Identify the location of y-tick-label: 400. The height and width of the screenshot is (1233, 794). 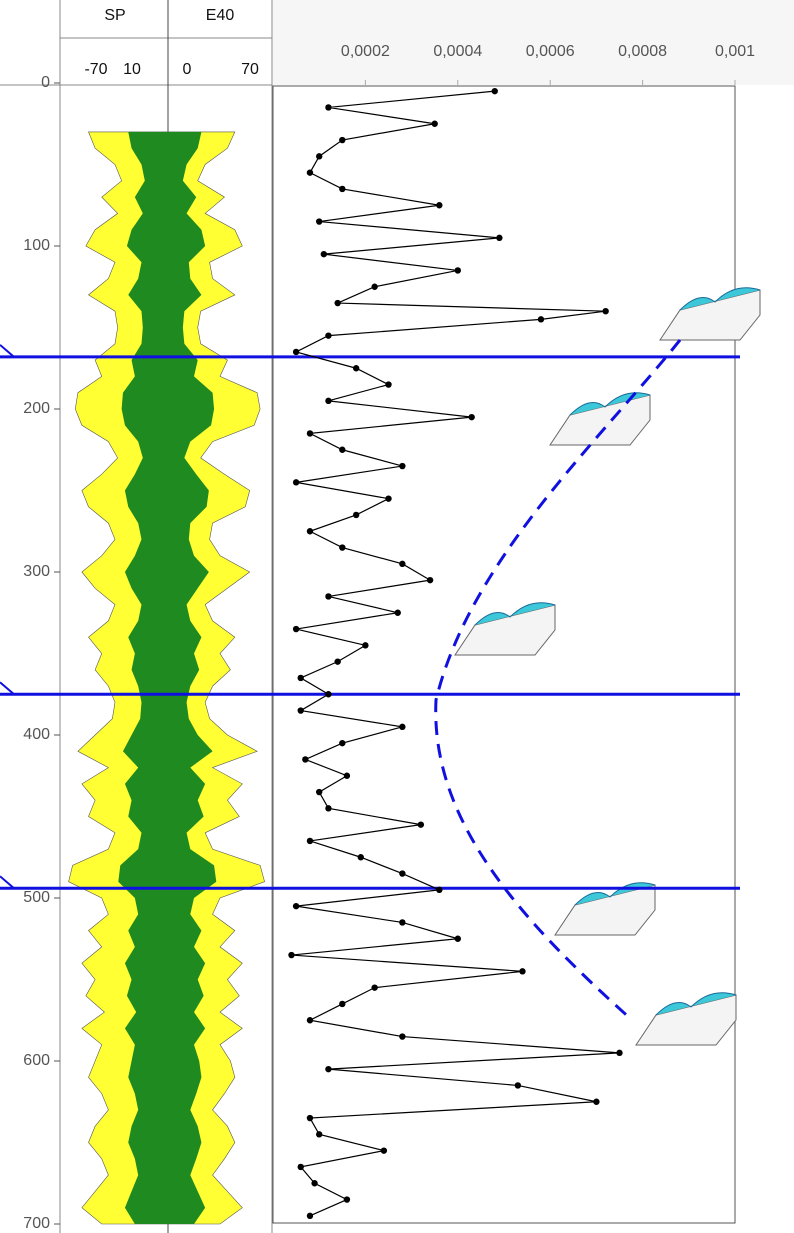
(36, 734).